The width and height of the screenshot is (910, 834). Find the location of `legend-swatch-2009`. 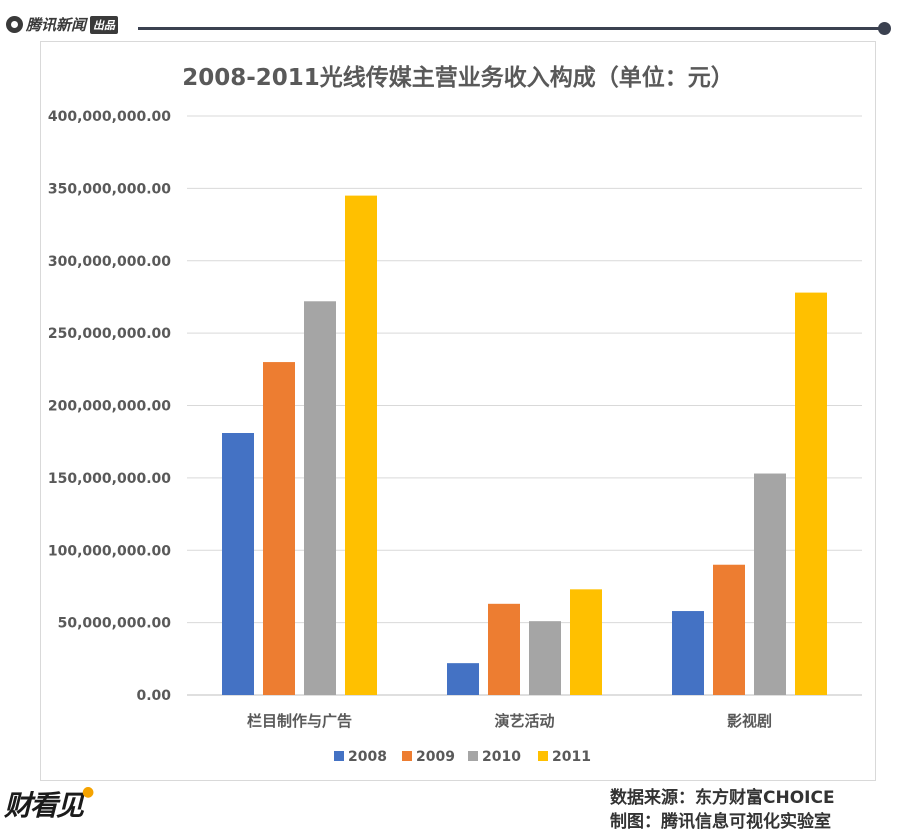

legend-swatch-2009 is located at coordinates (407, 756).